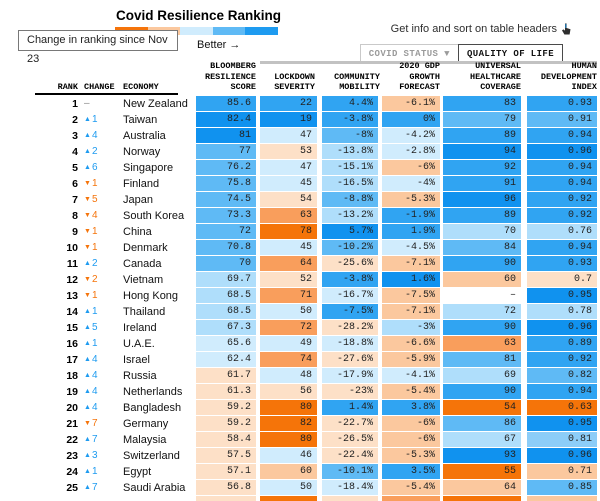 Image resolution: width=600 pixels, height=501 pixels. I want to click on table-hint: Get info and sort on table headers, so click(481, 29).